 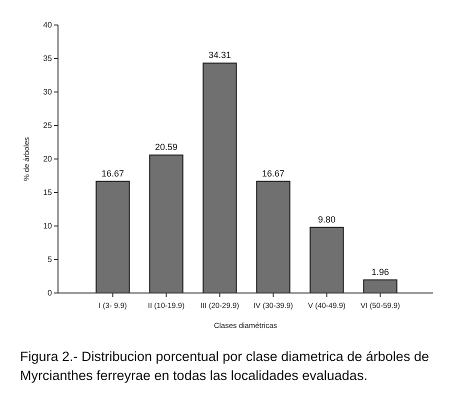 What do you see at coordinates (225, 366) in the screenshot?
I see `text: Figura 2.- Distribucion porcentual por clase diametrica de árboles de Myrcianthes ferreyrae en todas las localidades evaluadas.` at bounding box center [225, 366].